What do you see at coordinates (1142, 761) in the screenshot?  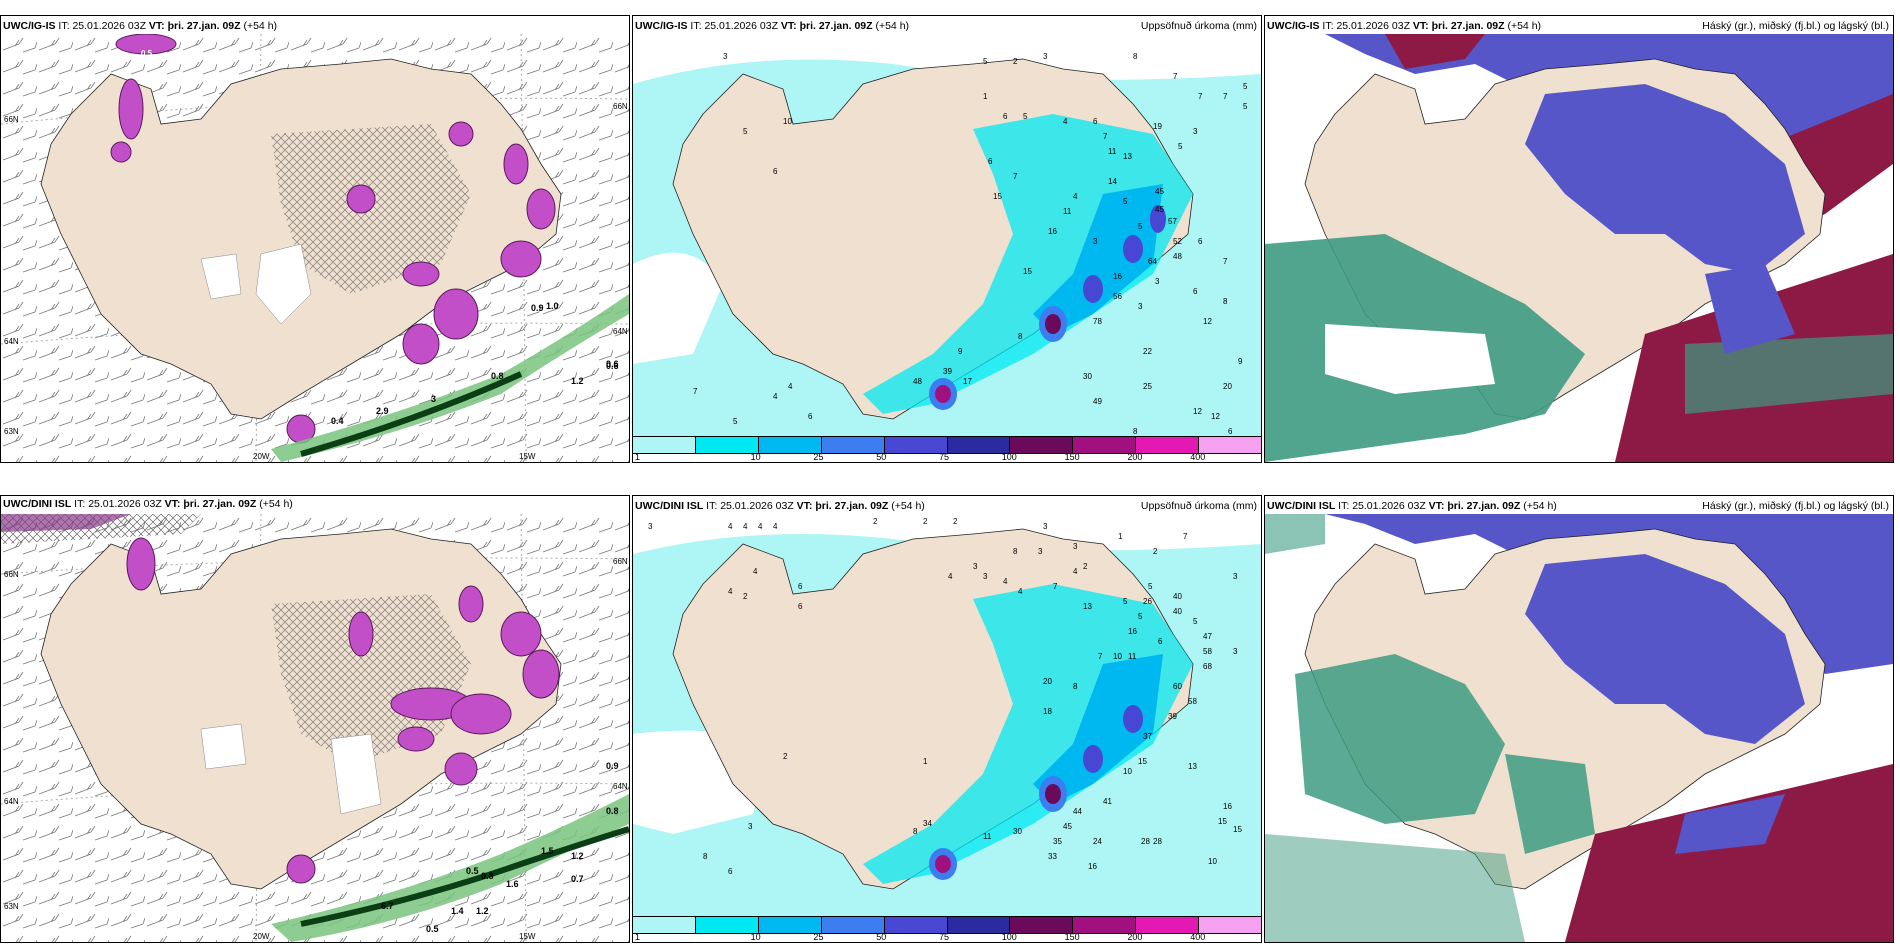 I see `svg-text: 15` at bounding box center [1142, 761].